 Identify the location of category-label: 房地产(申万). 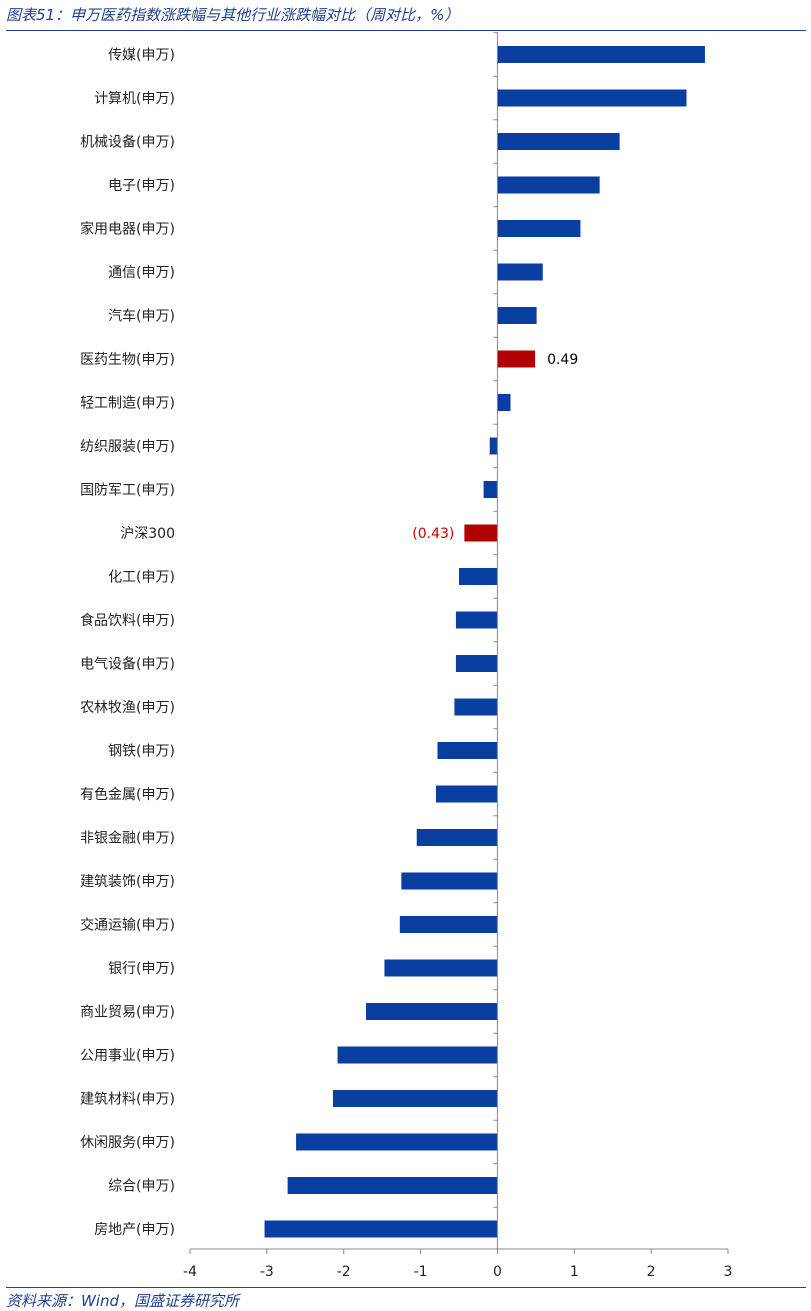
(134, 1230).